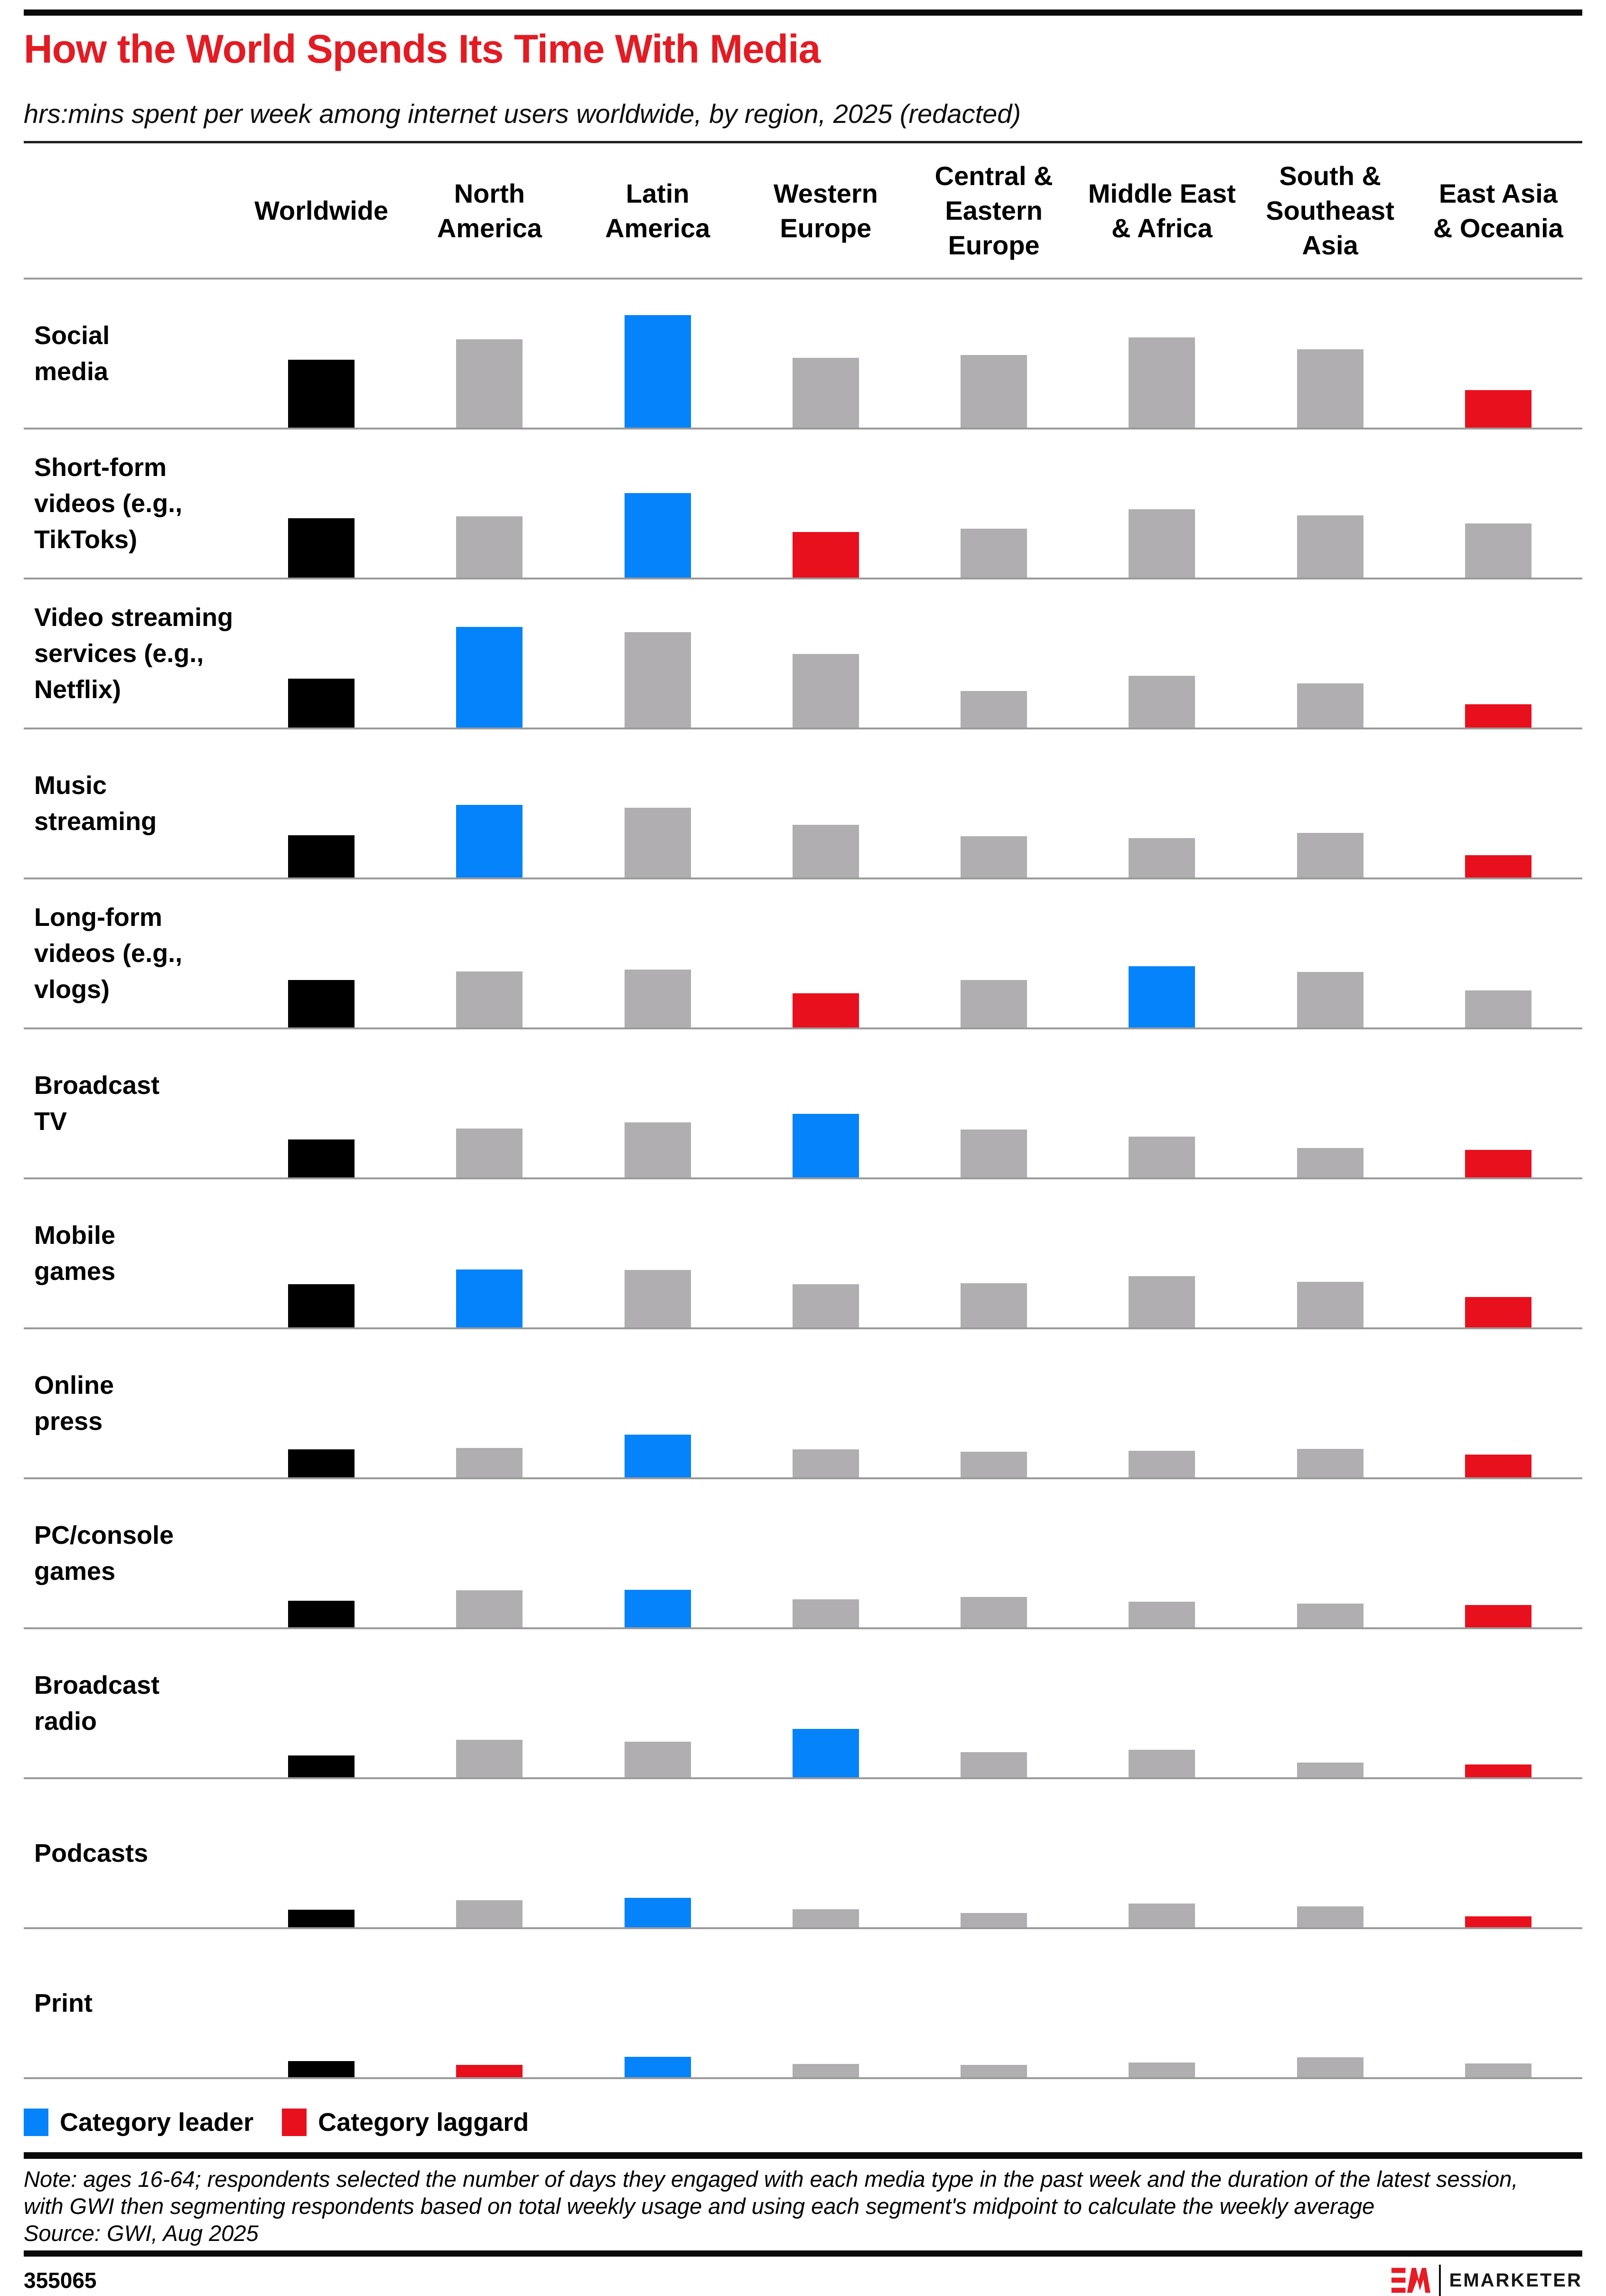 This screenshot has height=2296, width=1606. I want to click on media-row-music-streaming: Music streaming, so click(803, 805).